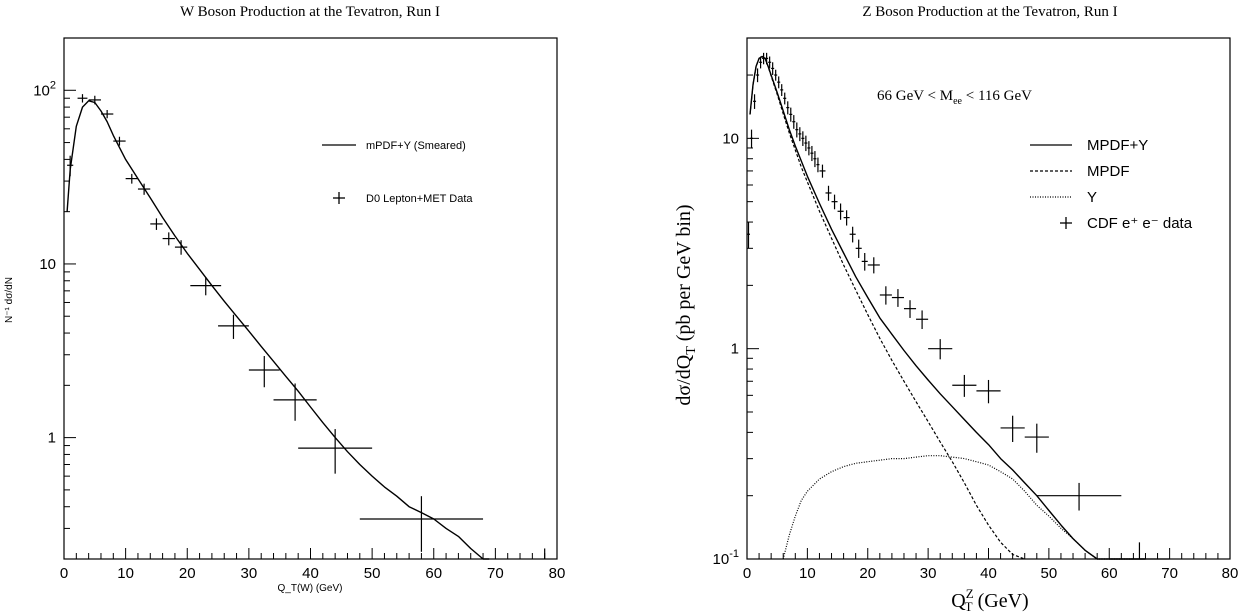 The height and width of the screenshot is (615, 1256). What do you see at coordinates (686, 304) in the screenshot?
I see `z-y-axis-label: dσ/dQT (pb per GeV bin)` at bounding box center [686, 304].